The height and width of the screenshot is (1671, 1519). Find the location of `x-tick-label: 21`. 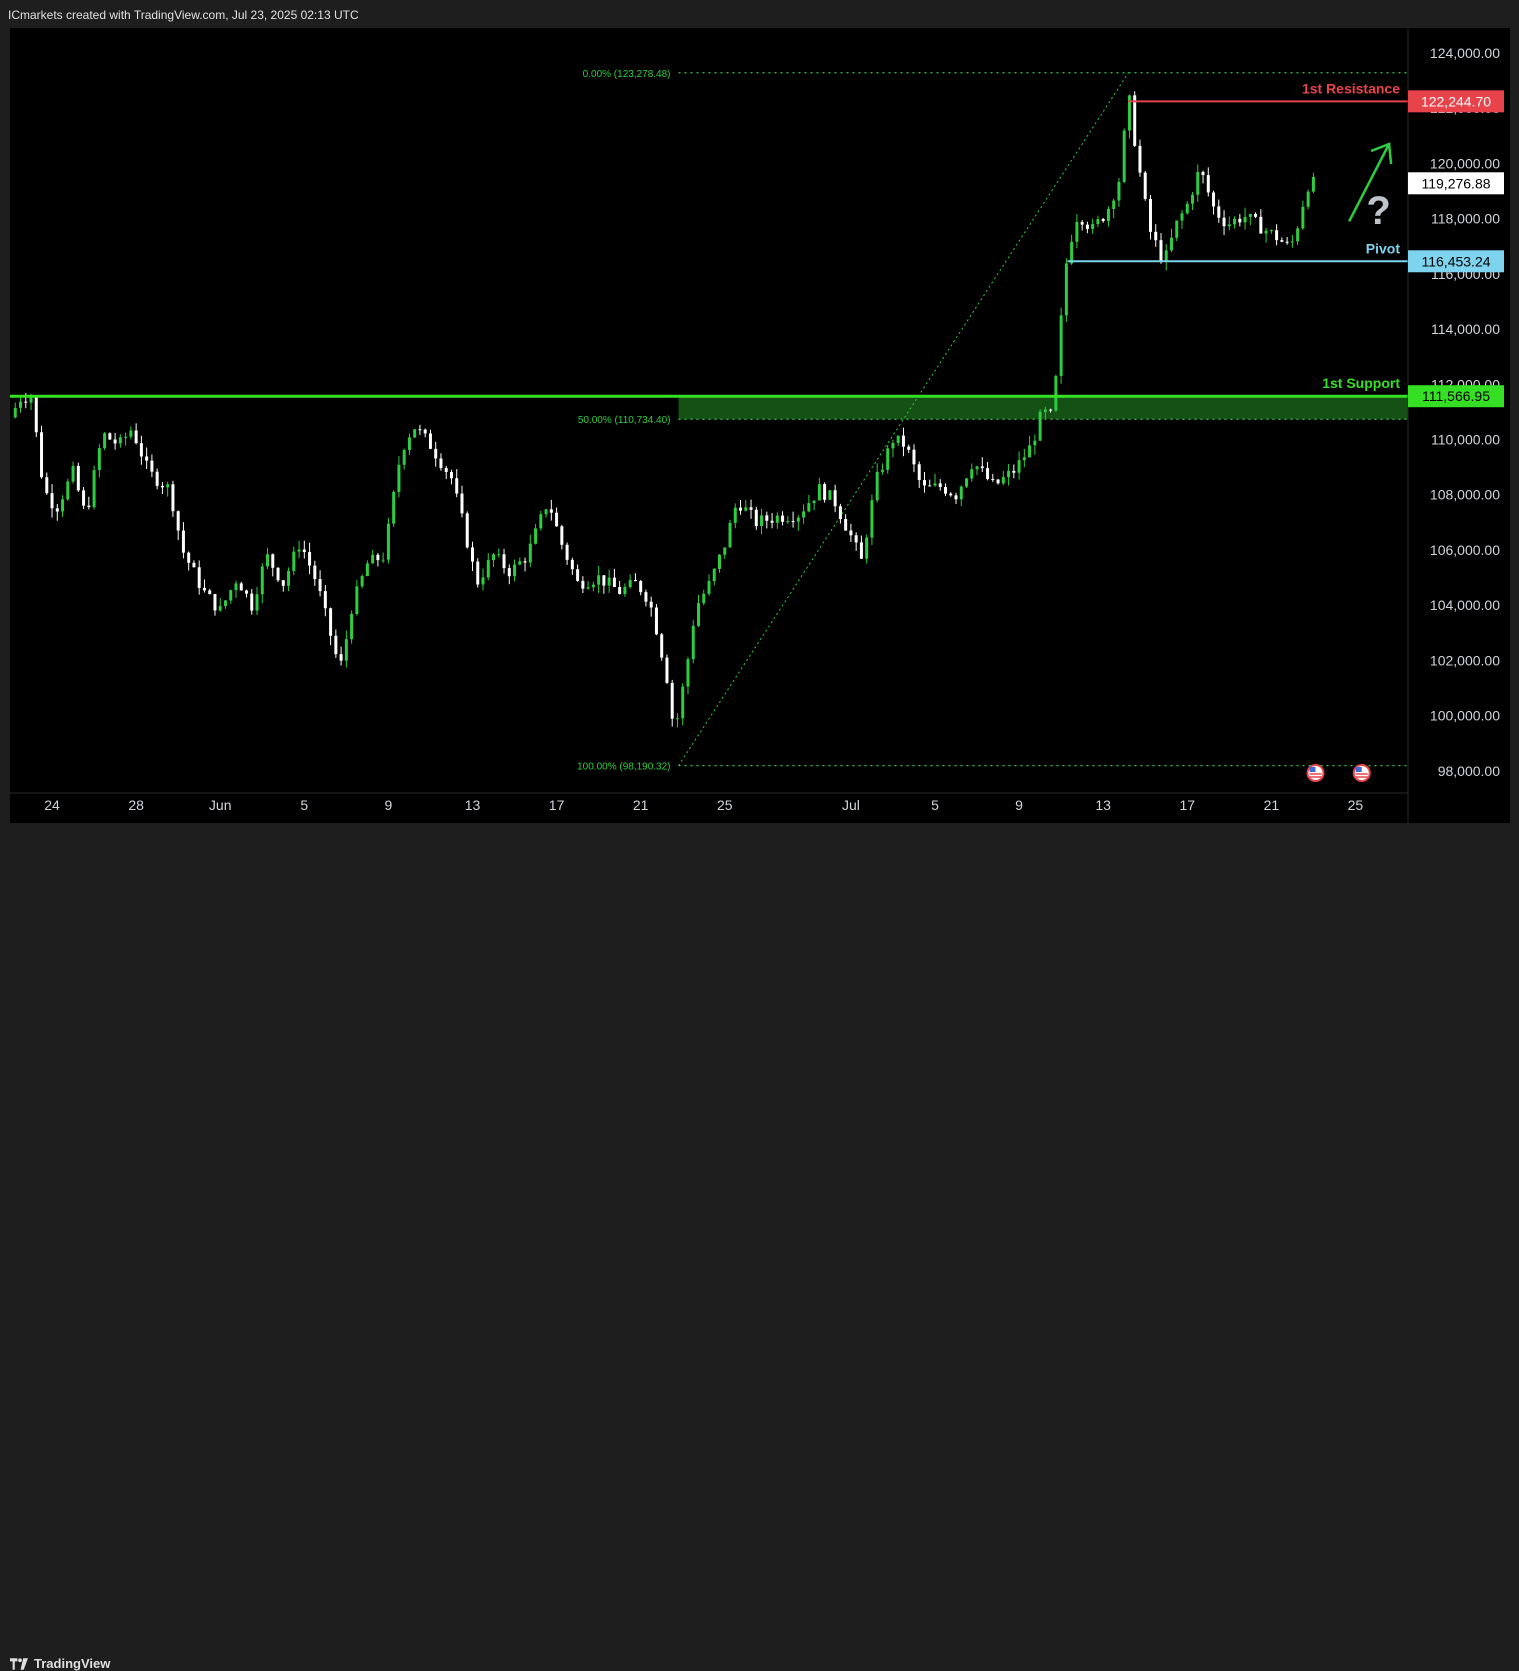

x-tick-label: 21 is located at coordinates (641, 805).